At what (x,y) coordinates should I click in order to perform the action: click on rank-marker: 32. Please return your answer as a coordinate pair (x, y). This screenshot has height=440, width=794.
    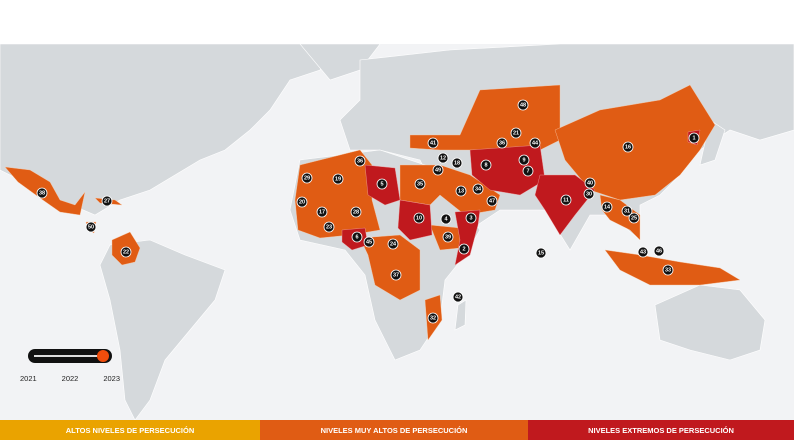
    Looking at the image, I should click on (433, 318).